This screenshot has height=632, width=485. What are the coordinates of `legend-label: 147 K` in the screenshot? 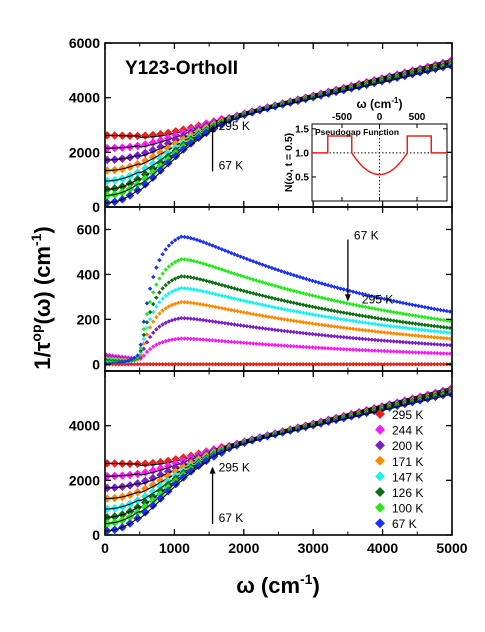 It's located at (407, 477).